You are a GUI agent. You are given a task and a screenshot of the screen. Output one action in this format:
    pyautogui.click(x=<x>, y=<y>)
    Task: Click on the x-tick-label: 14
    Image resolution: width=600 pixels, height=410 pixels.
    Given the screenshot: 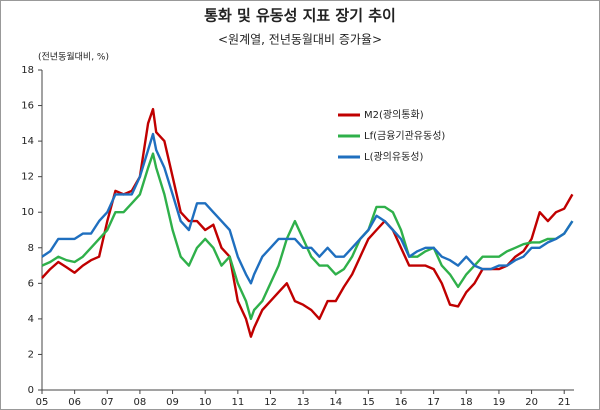 What is the action you would take?
    pyautogui.click(x=335, y=402)
    